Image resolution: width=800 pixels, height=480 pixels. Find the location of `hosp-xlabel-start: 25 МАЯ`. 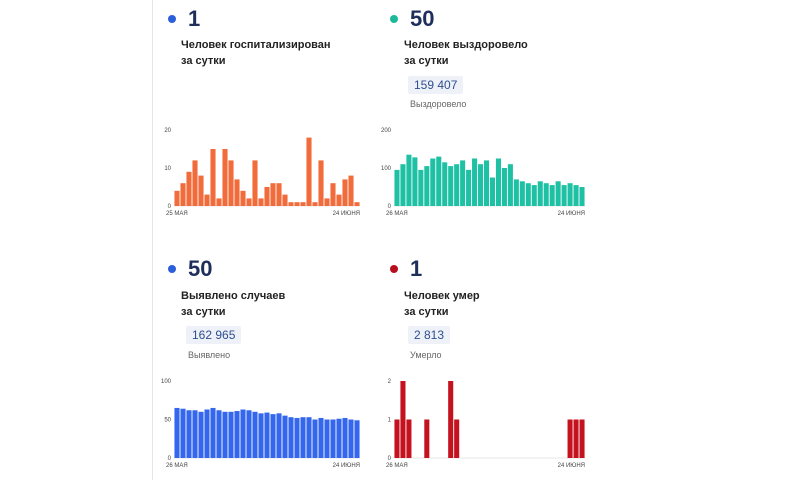

hosp-xlabel-start: 25 МАЯ is located at coordinates (177, 214).